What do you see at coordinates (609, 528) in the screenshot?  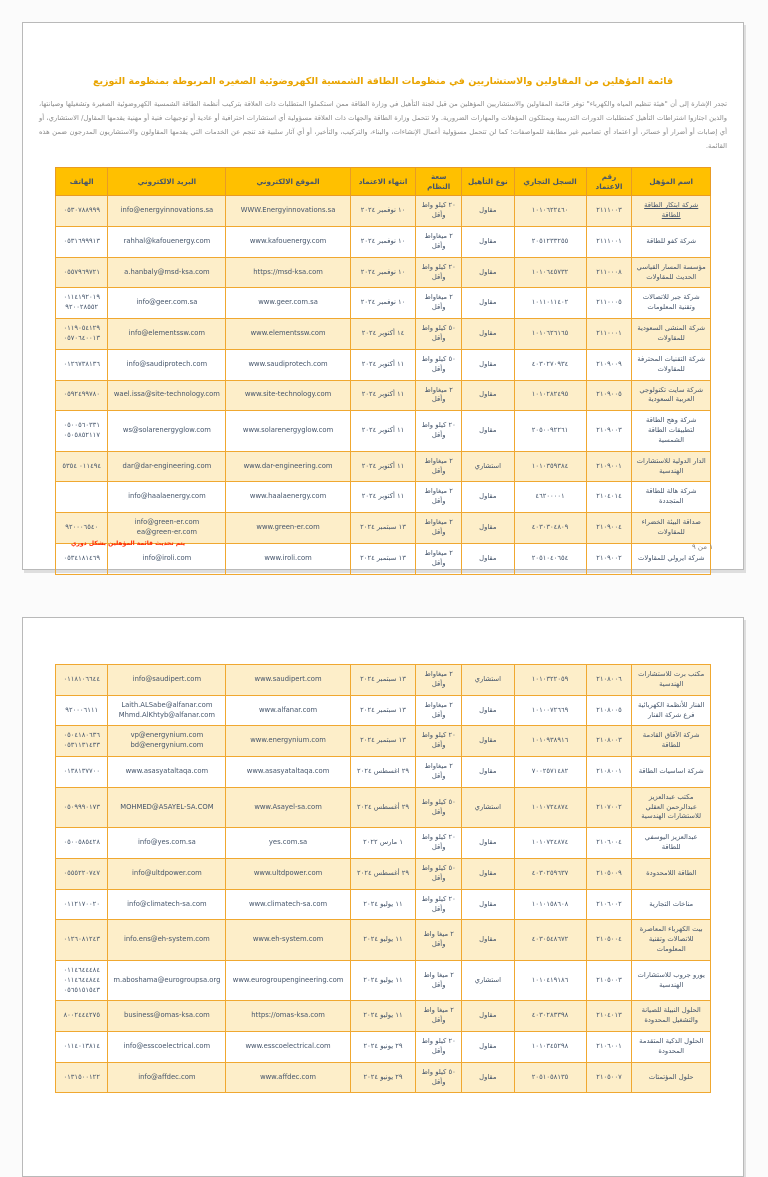 I see `cell-acc_no: ٢١٠٩٠٠٤` at bounding box center [609, 528].